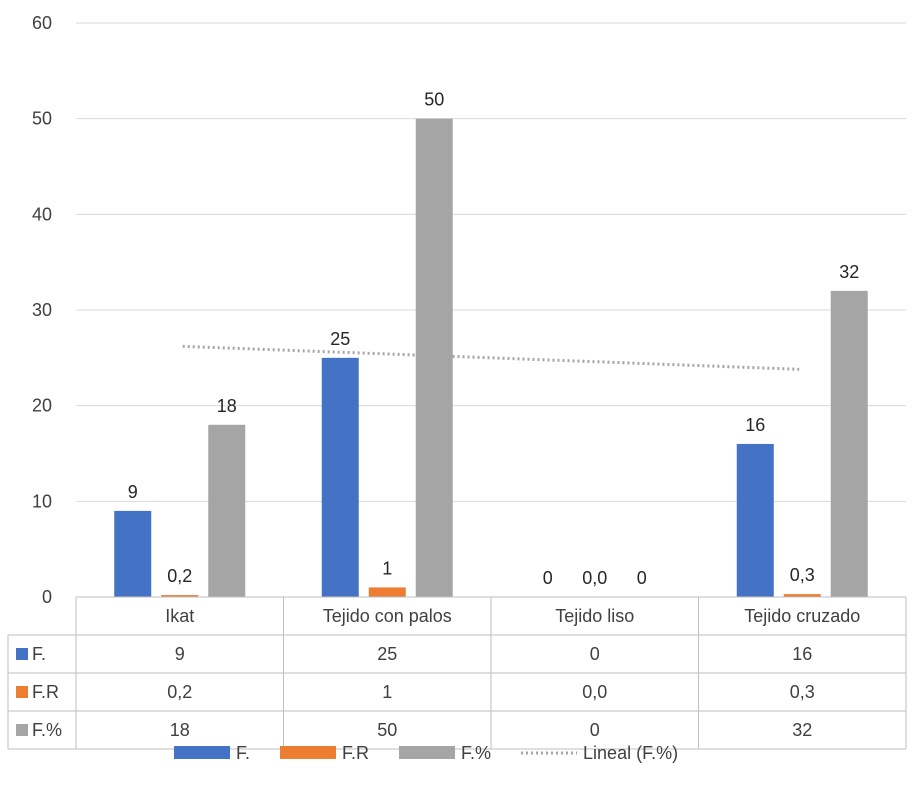 The height and width of the screenshot is (794, 916). What do you see at coordinates (39, 654) in the screenshot?
I see `table-series-name: F.` at bounding box center [39, 654].